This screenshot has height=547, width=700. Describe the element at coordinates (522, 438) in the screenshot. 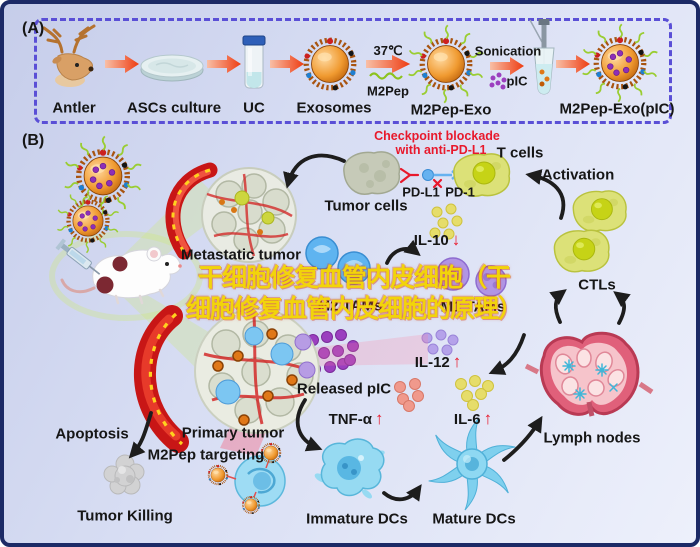

I see `arrow-maturedc-to-lymph` at that location.